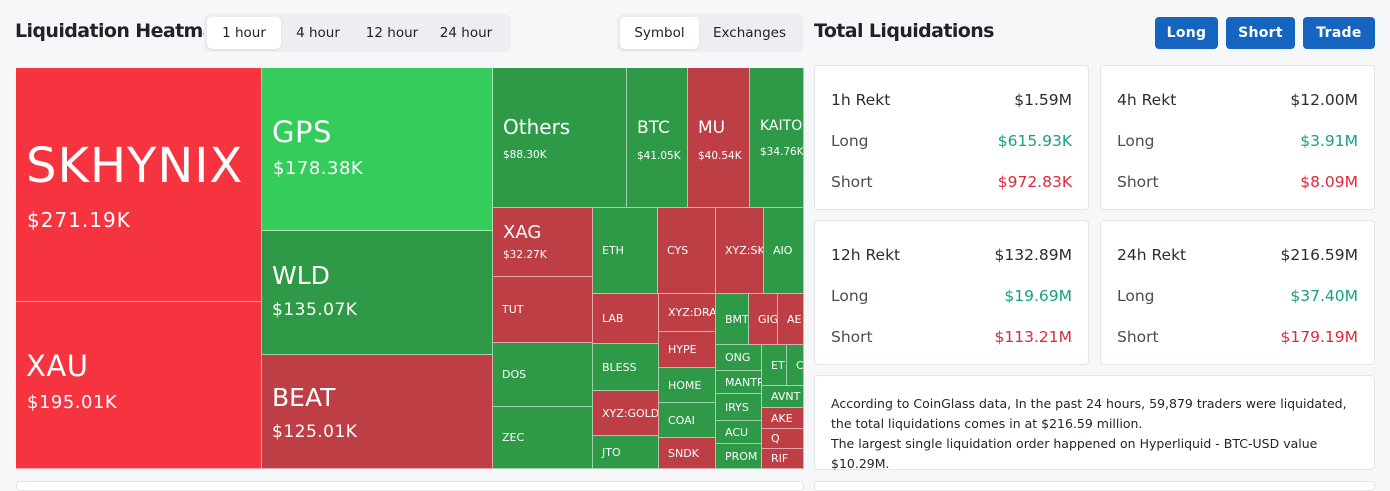 The height and width of the screenshot is (491, 1390). I want to click on tile-symbol: C, so click(800, 365).